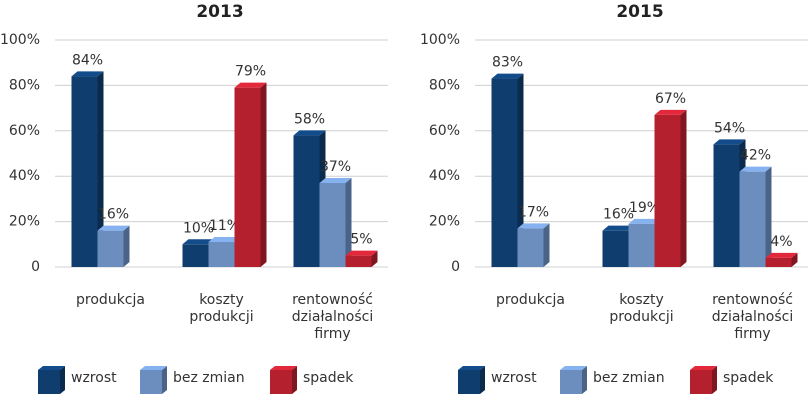 Image resolution: width=808 pixels, height=398 pixels. What do you see at coordinates (670, 99) in the screenshot?
I see `value-label: 67%` at bounding box center [670, 99].